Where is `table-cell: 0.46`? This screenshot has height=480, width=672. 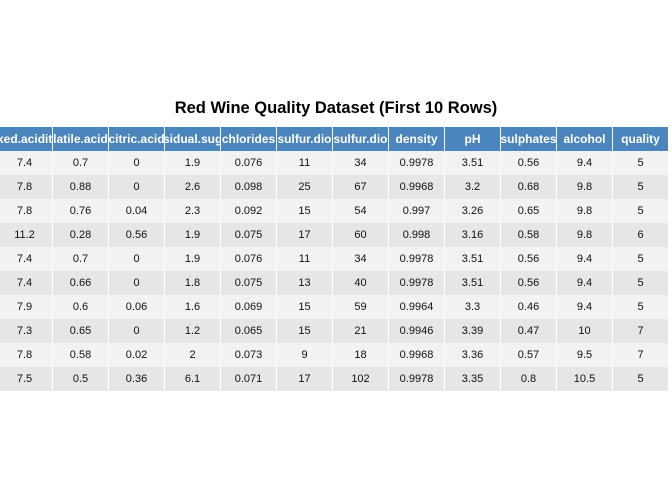 table-cell: 0.46 is located at coordinates (528, 307).